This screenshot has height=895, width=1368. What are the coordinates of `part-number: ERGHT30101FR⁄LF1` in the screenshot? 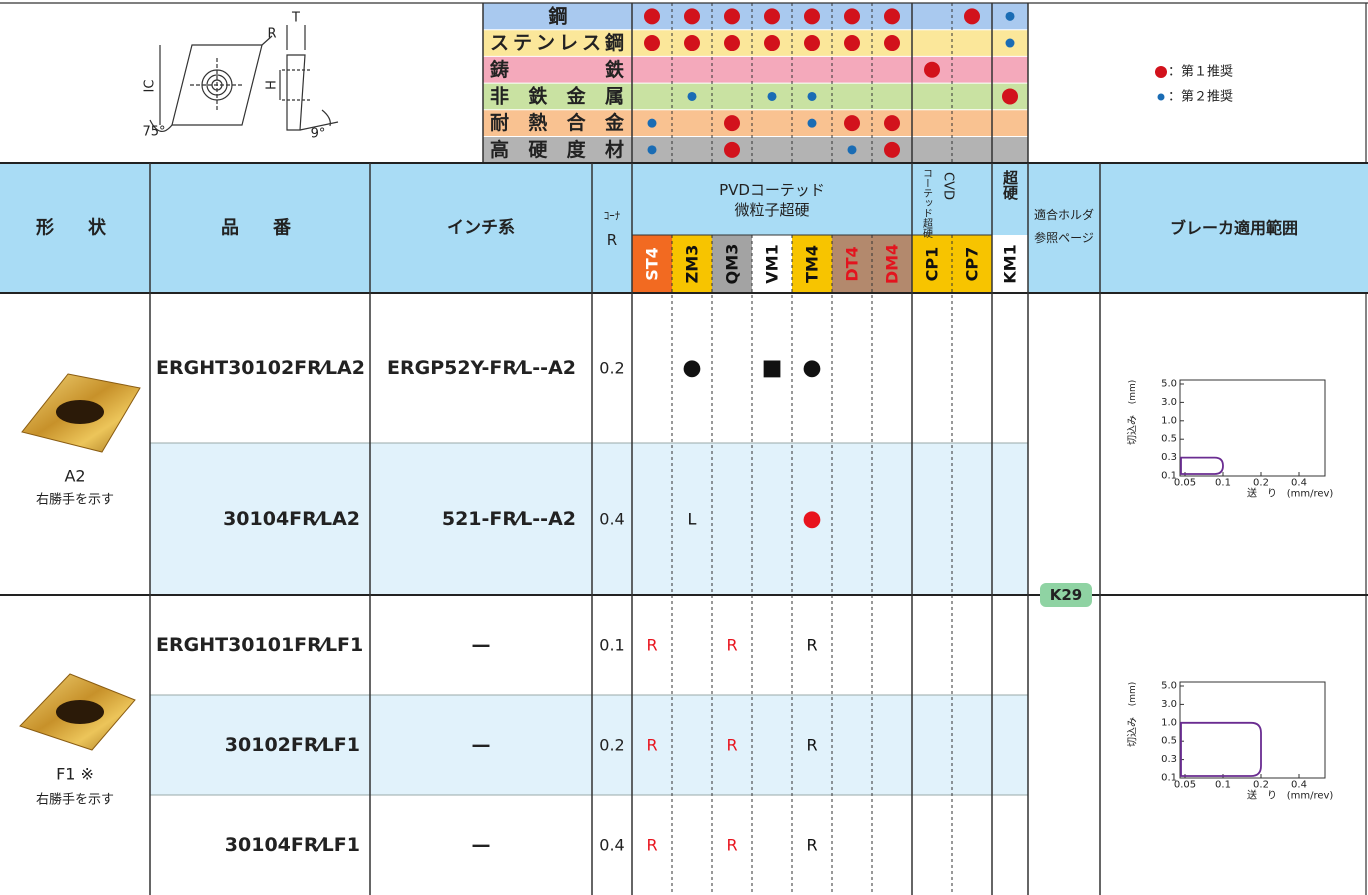 It's located at (259, 645).